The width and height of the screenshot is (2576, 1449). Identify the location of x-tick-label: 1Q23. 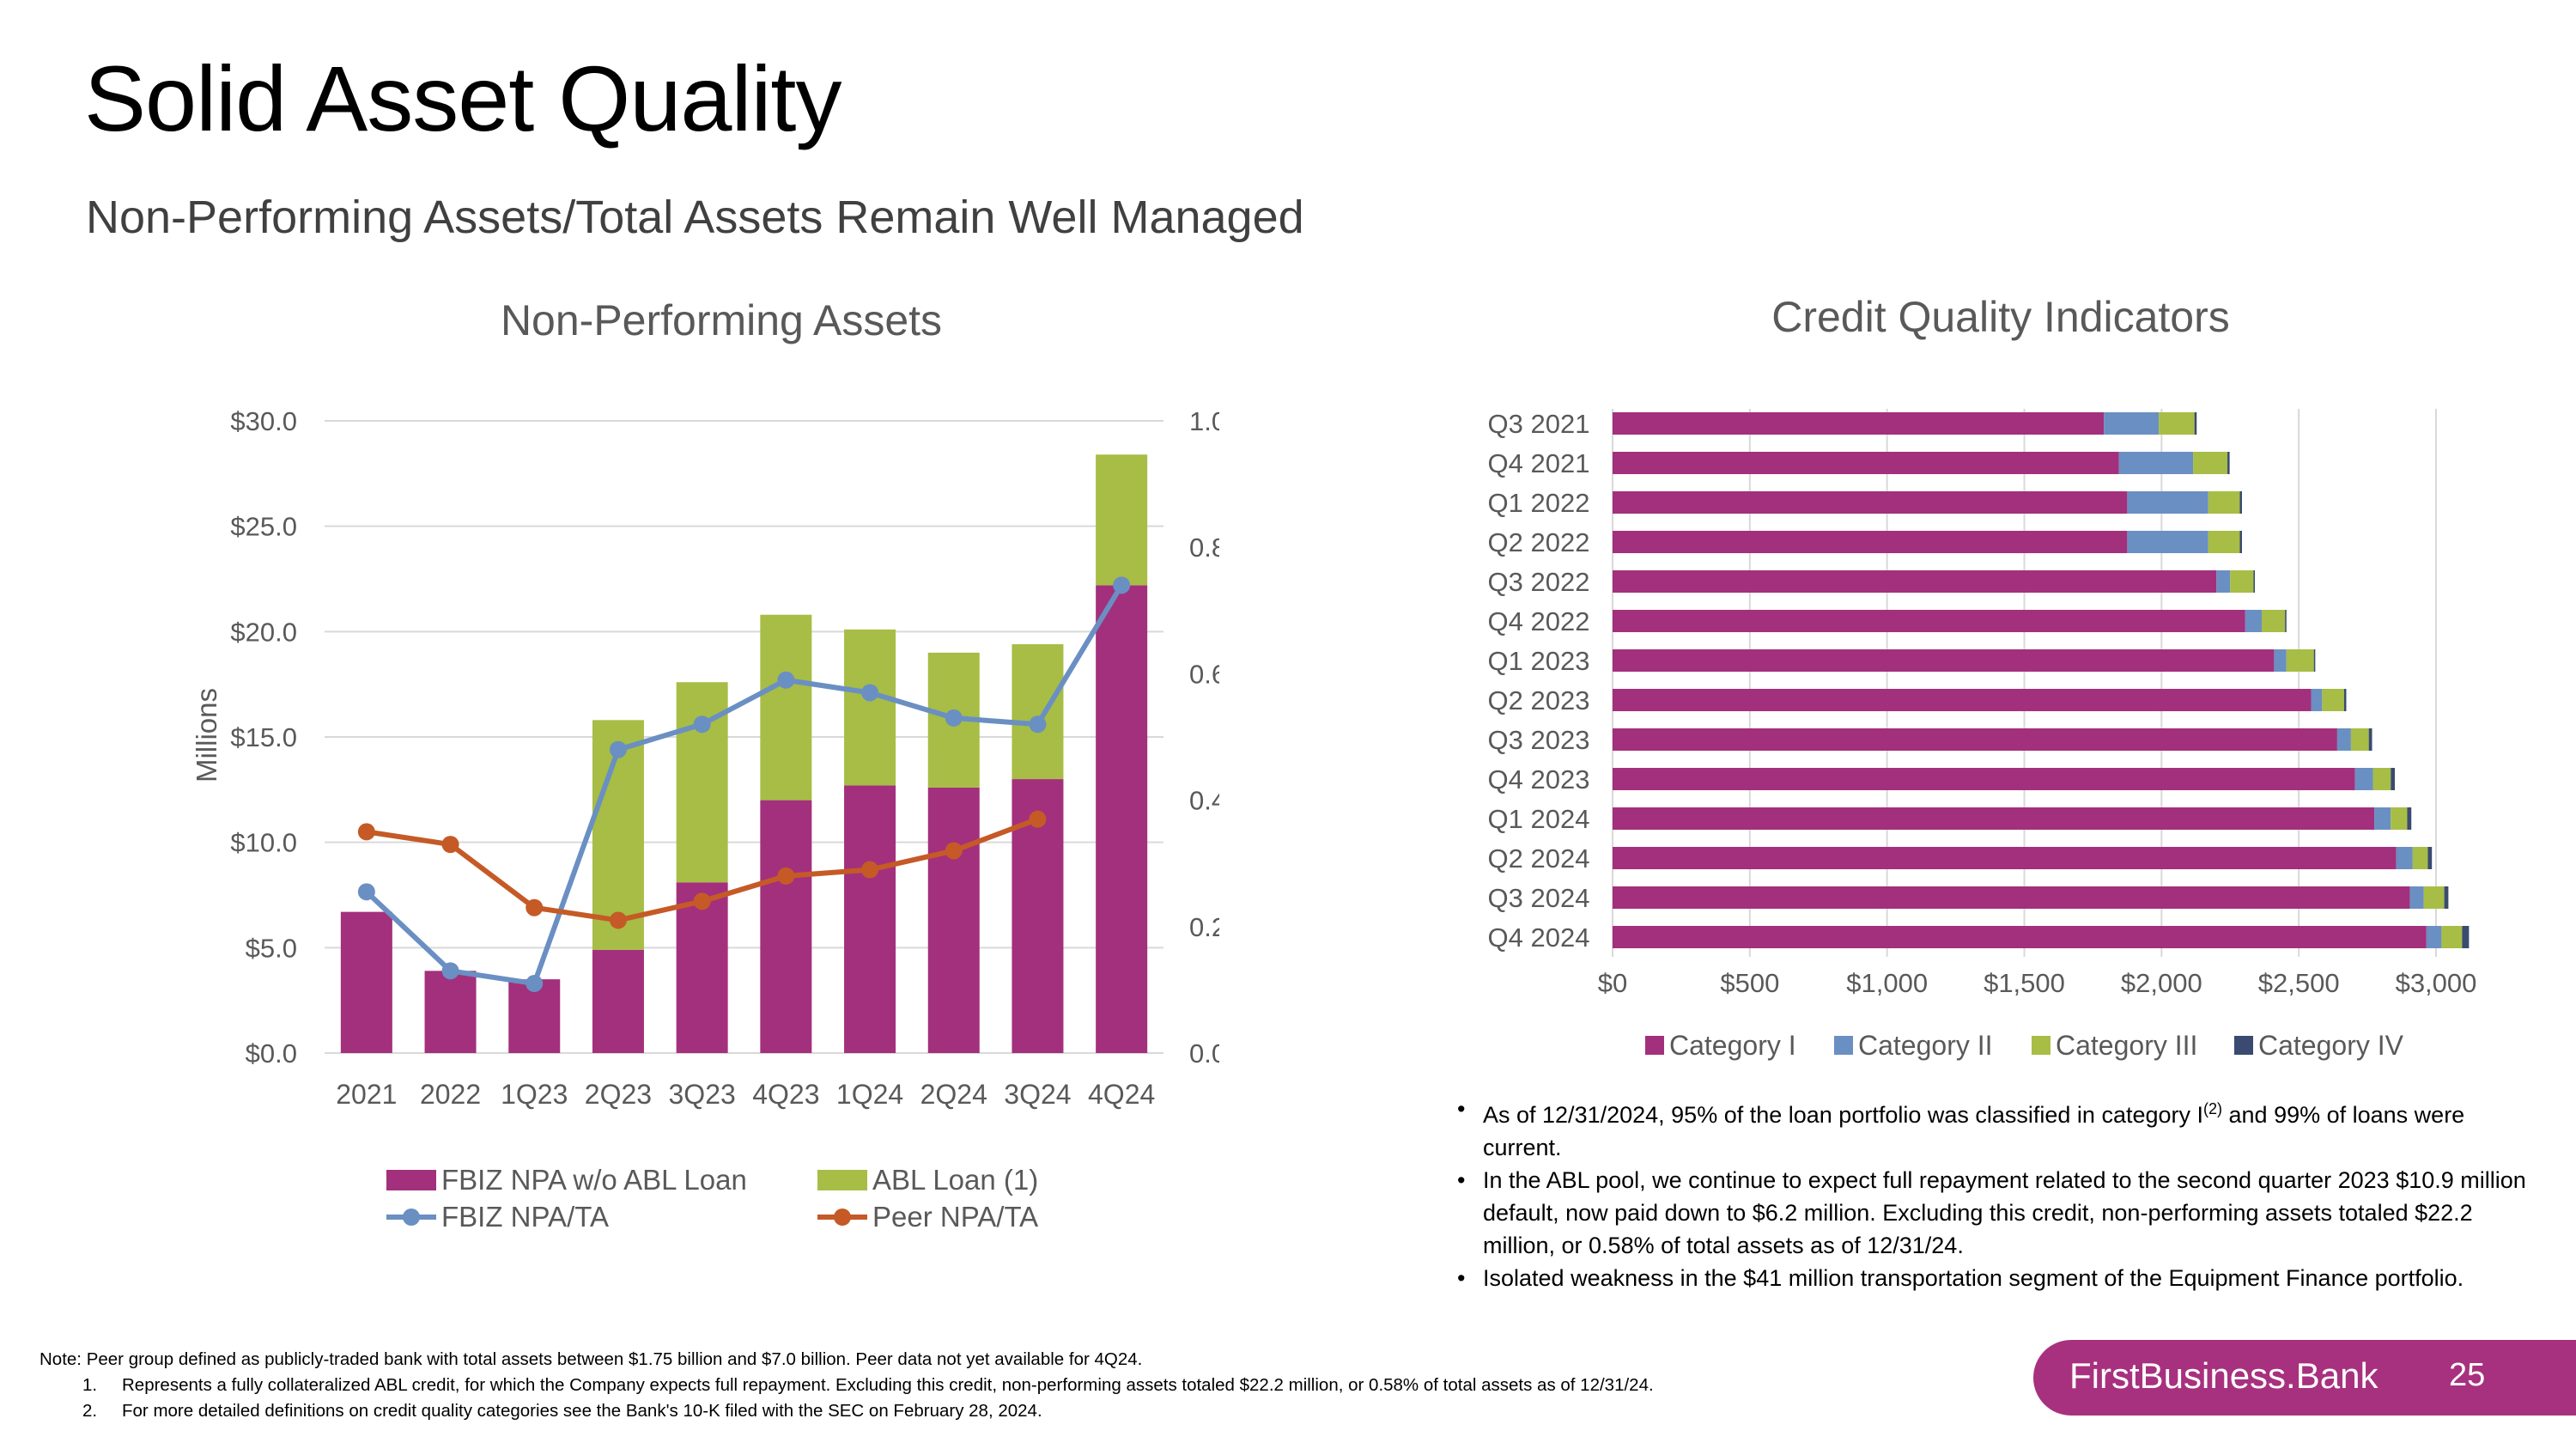
(534, 1094).